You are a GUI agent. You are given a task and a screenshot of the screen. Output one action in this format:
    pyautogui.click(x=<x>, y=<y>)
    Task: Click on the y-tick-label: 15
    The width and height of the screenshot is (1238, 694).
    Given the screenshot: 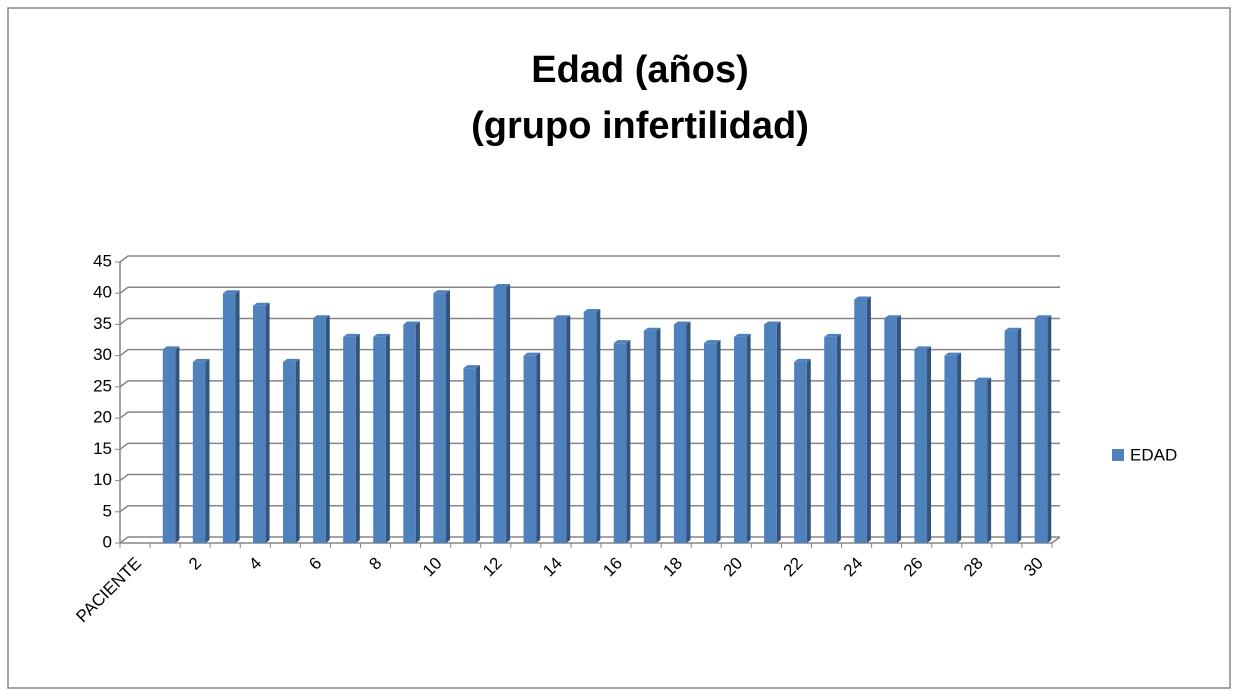 What is the action you would take?
    pyautogui.click(x=102, y=448)
    